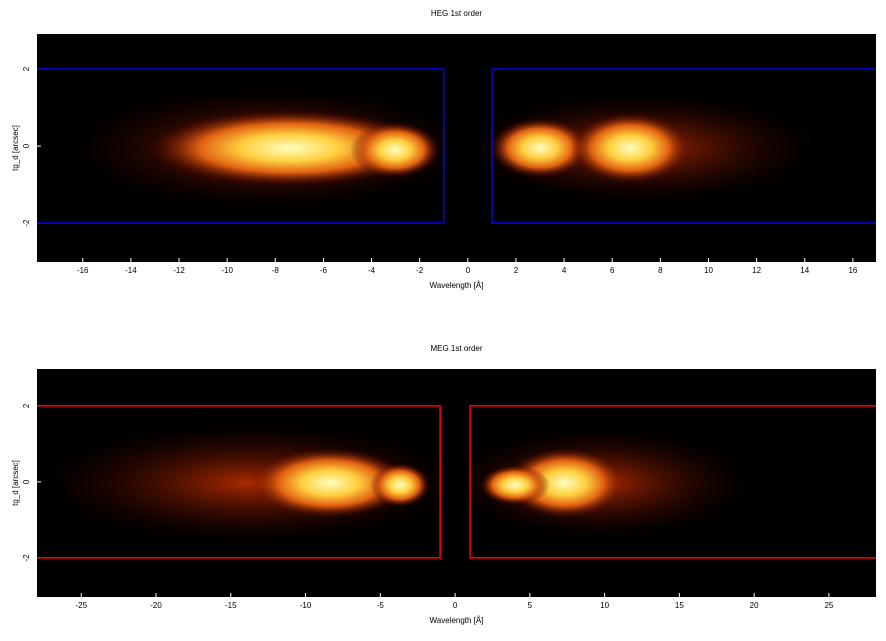  Describe the element at coordinates (564, 270) in the screenshot. I see `x-tick-label: 4` at that location.